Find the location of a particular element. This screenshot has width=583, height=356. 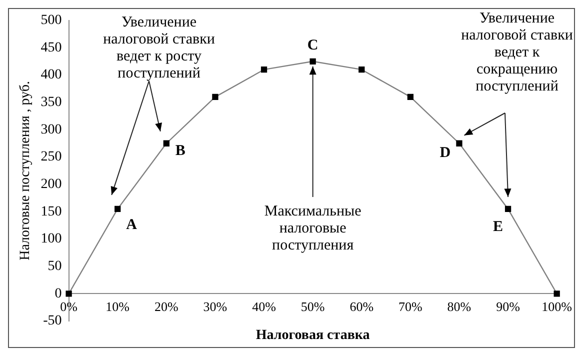

y-tick-label: 150 is located at coordinates (51, 212).